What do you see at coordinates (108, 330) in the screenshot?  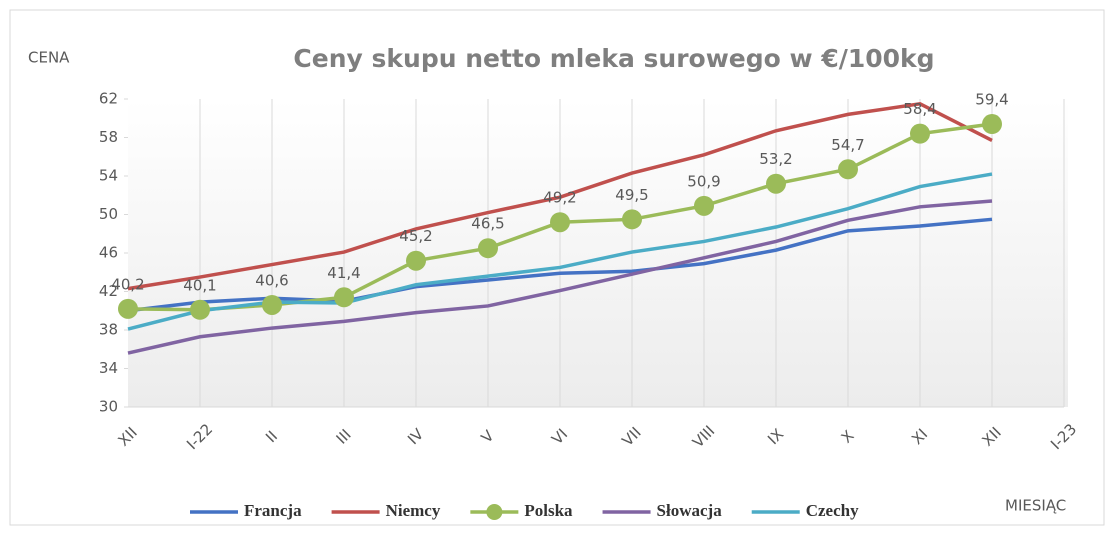 I see `y-tick-label: 38` at bounding box center [108, 330].